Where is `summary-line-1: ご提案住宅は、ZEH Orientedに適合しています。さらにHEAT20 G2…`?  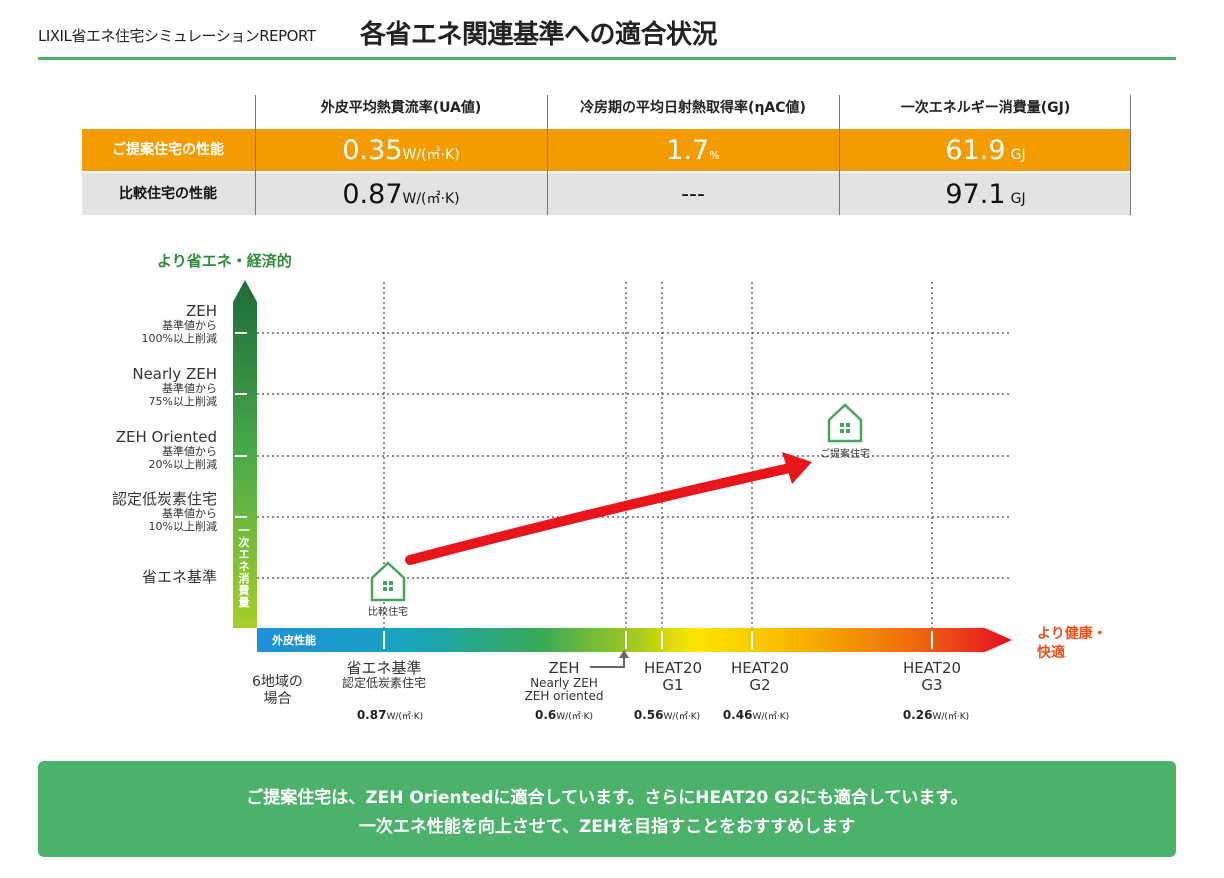
summary-line-1: ご提案住宅は、ZEH Orientedに適合しています。さらにHEAT20 G2… is located at coordinates (607, 798).